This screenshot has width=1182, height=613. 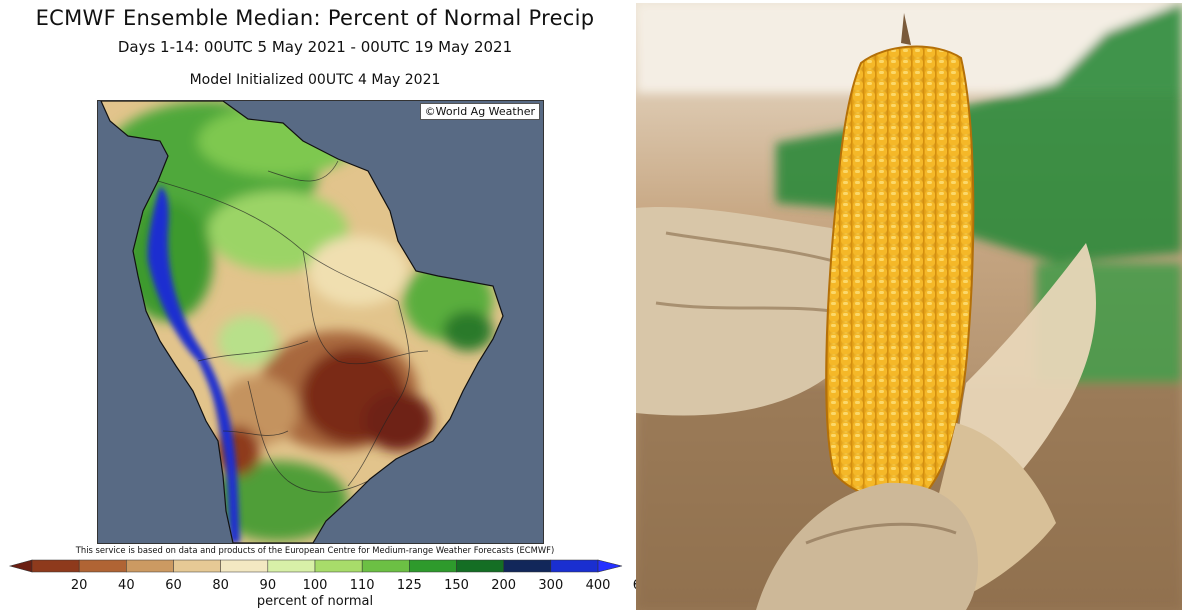 What do you see at coordinates (220, 585) in the screenshot?
I see `legend-tick-label: 80` at bounding box center [220, 585].